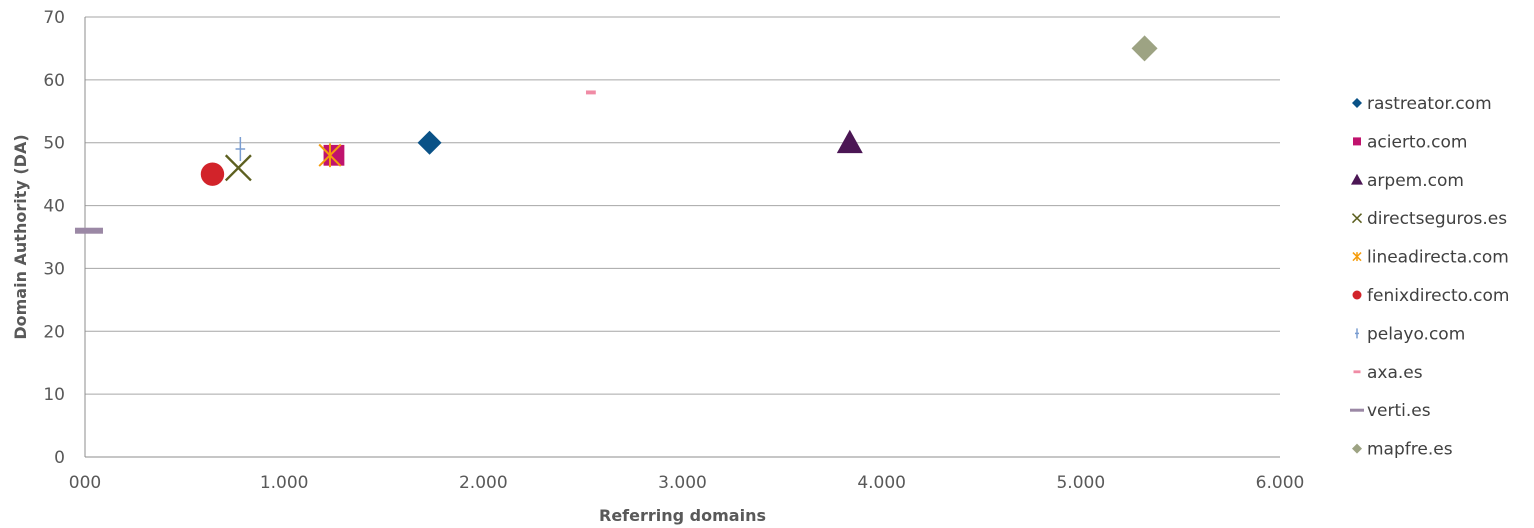  I want to click on y-tick-label: 10, so click(54, 395).